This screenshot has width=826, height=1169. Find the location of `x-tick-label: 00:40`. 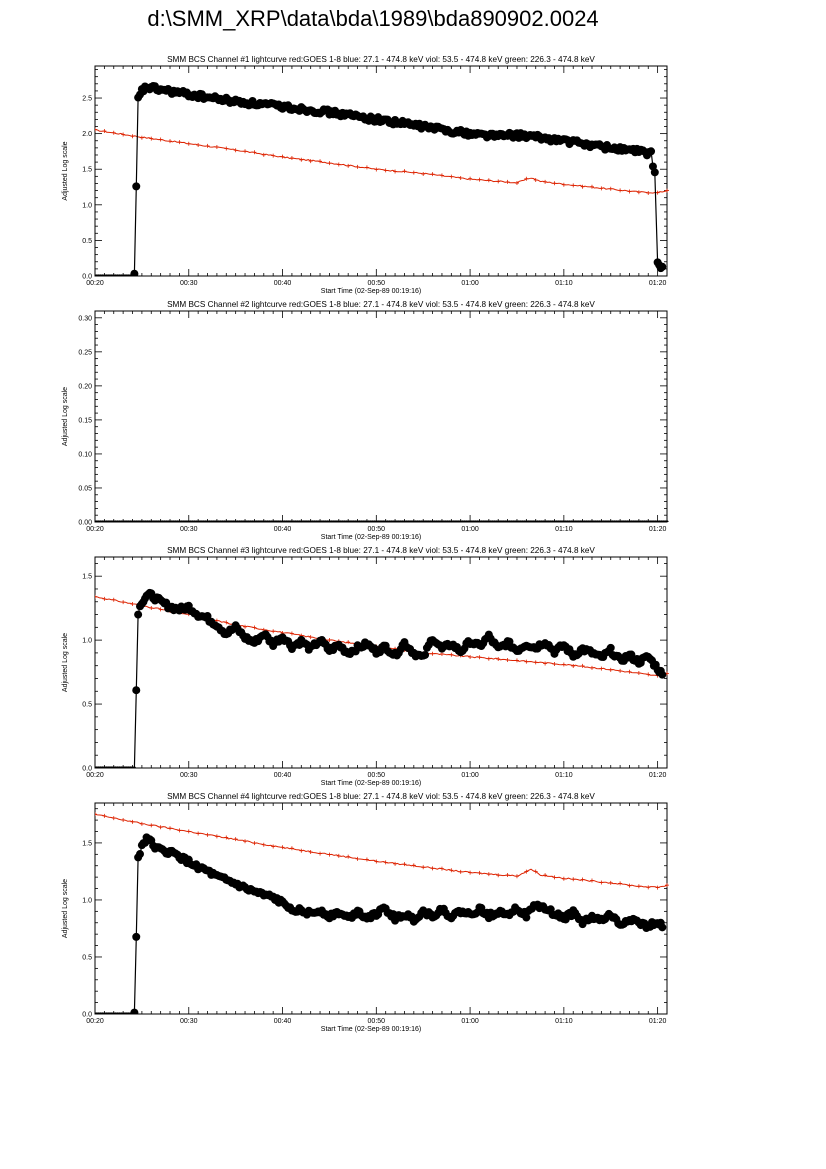

x-tick-label: 00:40 is located at coordinates (283, 1021).